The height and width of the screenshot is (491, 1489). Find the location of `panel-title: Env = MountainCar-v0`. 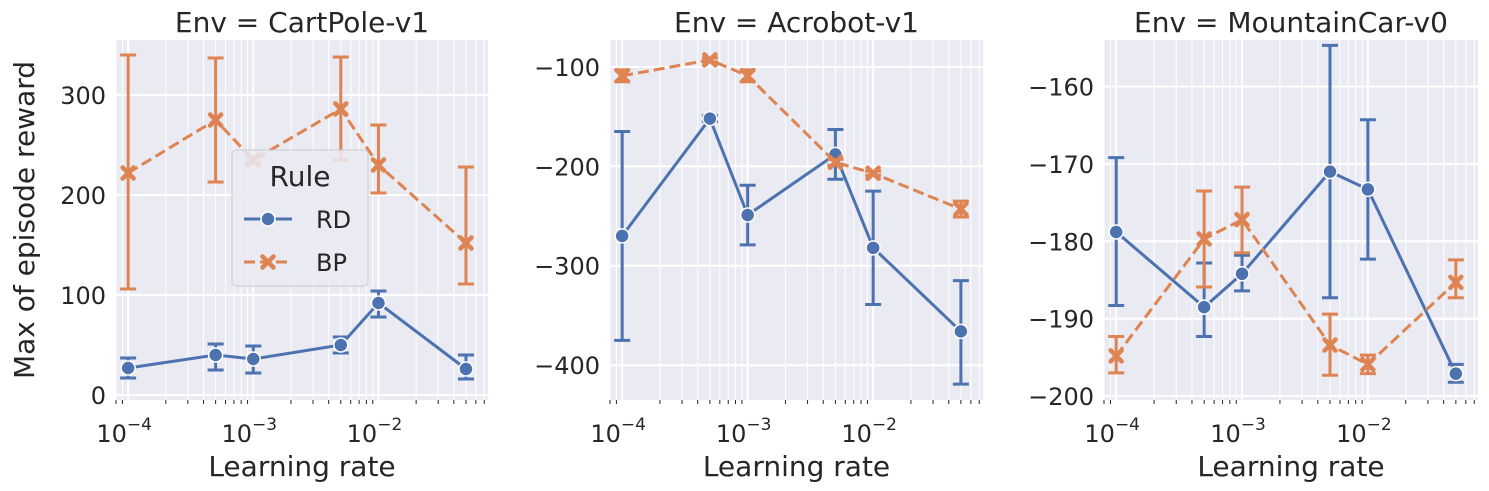

panel-title: Env = MountainCar-v0 is located at coordinates (1291, 22).